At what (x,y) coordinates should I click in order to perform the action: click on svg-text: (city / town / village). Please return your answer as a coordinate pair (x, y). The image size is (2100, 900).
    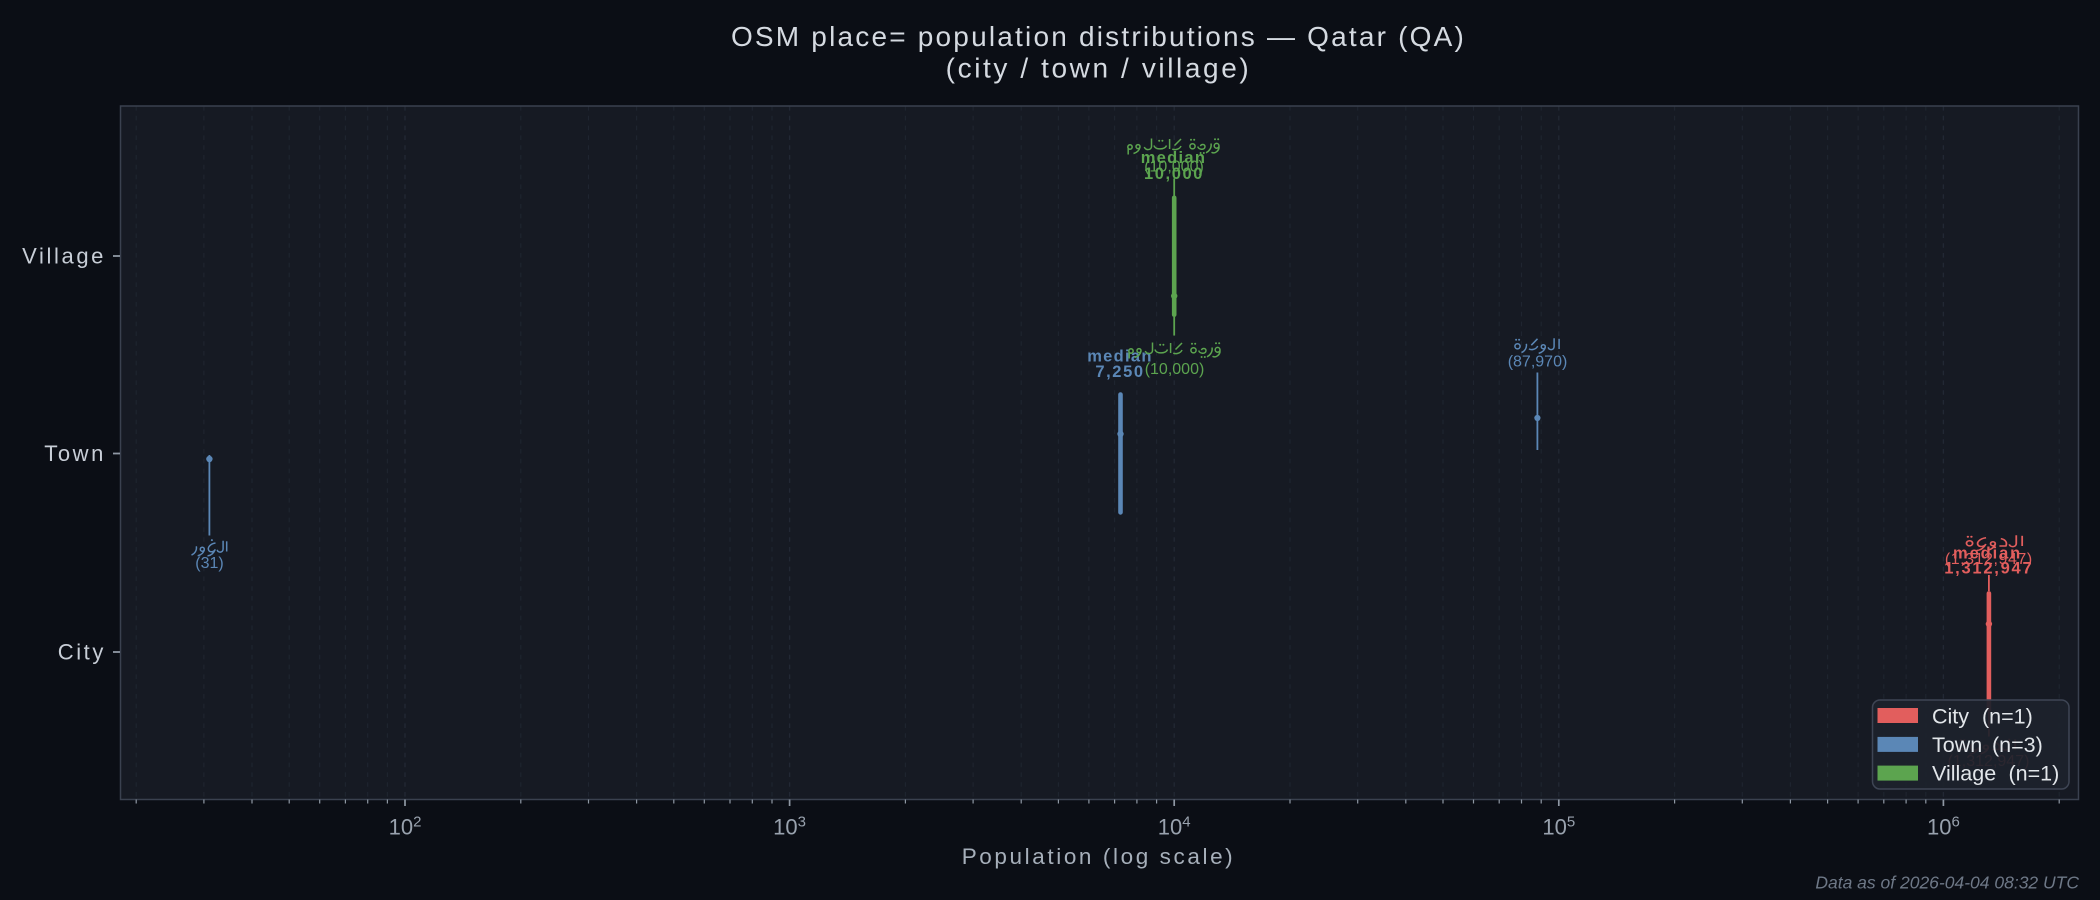
    Looking at the image, I should click on (1099, 68).